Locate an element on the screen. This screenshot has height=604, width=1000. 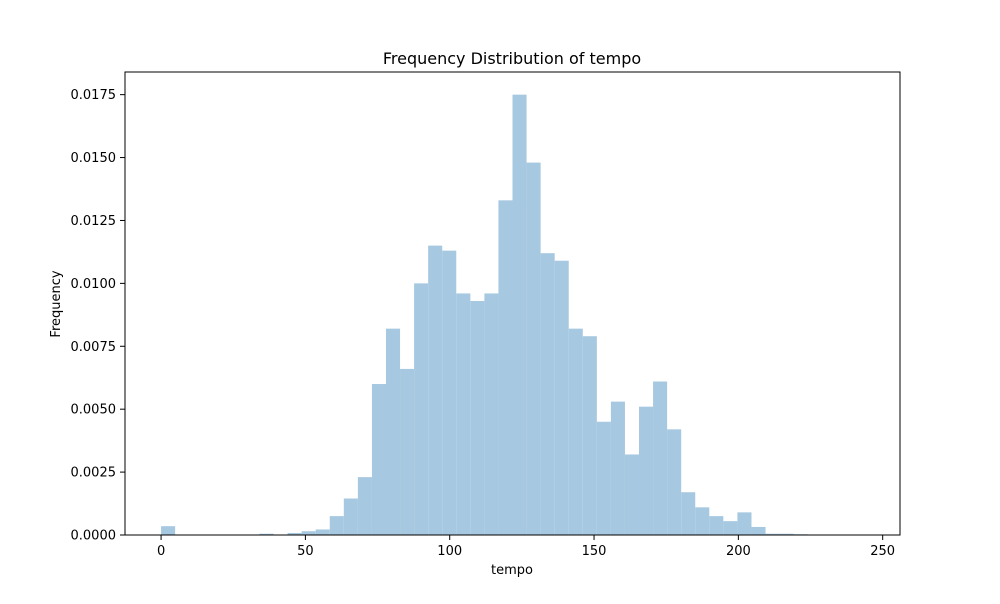
y-tick-label: 0.0000 is located at coordinates (94, 536).